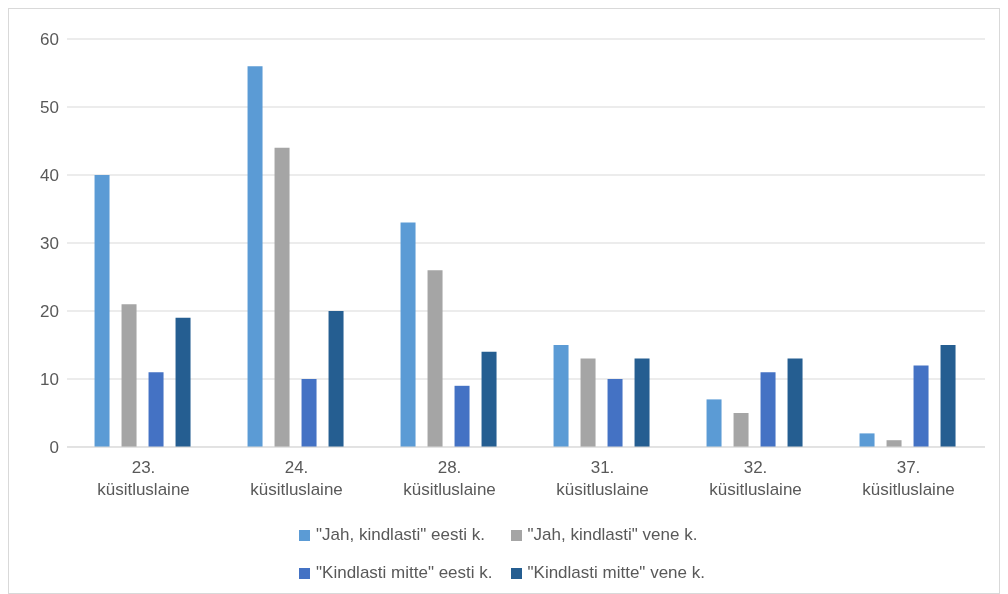 The width and height of the screenshot is (1008, 594). What do you see at coordinates (49, 380) in the screenshot?
I see `y-tick-label: 10` at bounding box center [49, 380].